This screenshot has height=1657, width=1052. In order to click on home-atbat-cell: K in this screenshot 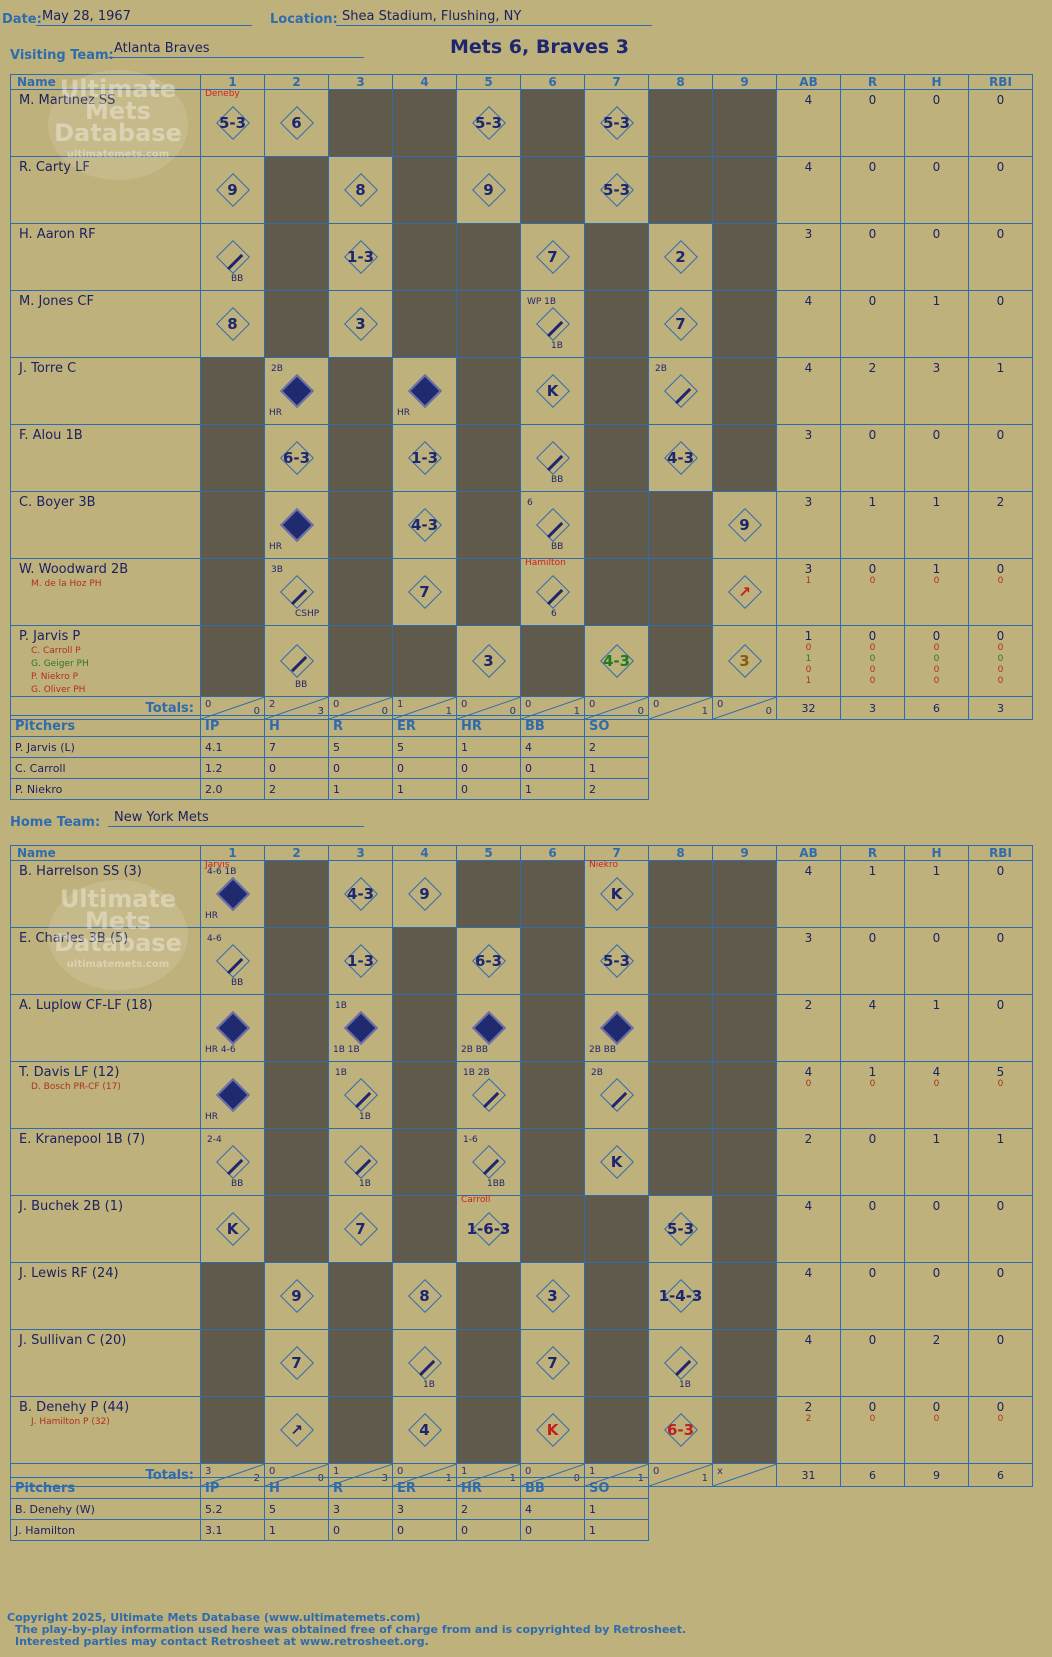, I will do `click(232, 1229)`.